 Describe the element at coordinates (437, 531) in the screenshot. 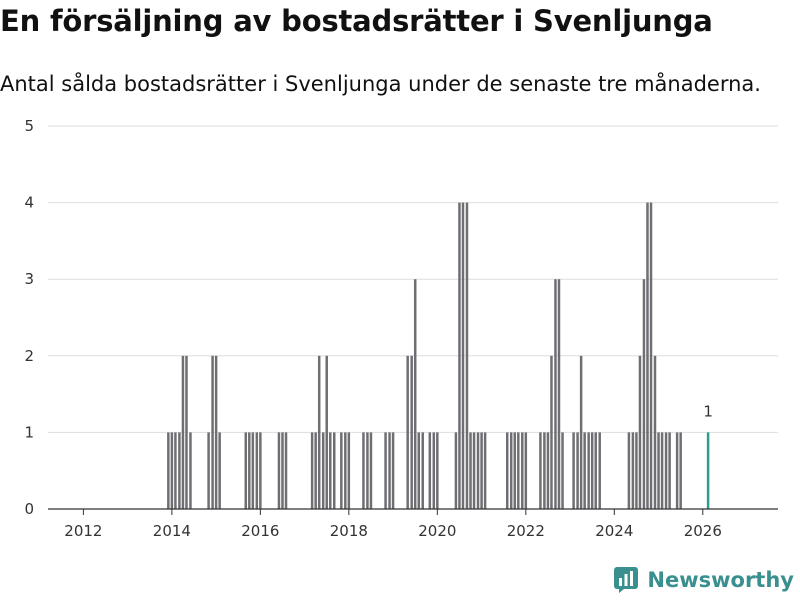

I see `x-tick-label: 2020` at that location.